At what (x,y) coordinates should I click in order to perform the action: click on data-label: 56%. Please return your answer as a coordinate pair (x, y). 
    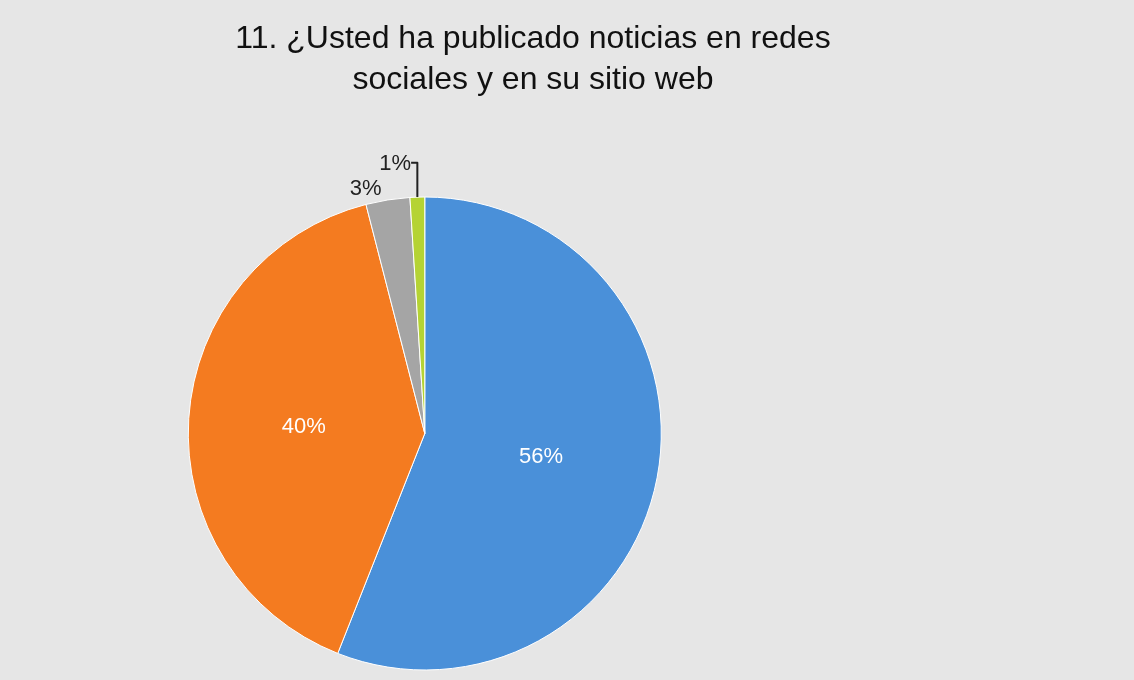
    Looking at the image, I should click on (540, 456).